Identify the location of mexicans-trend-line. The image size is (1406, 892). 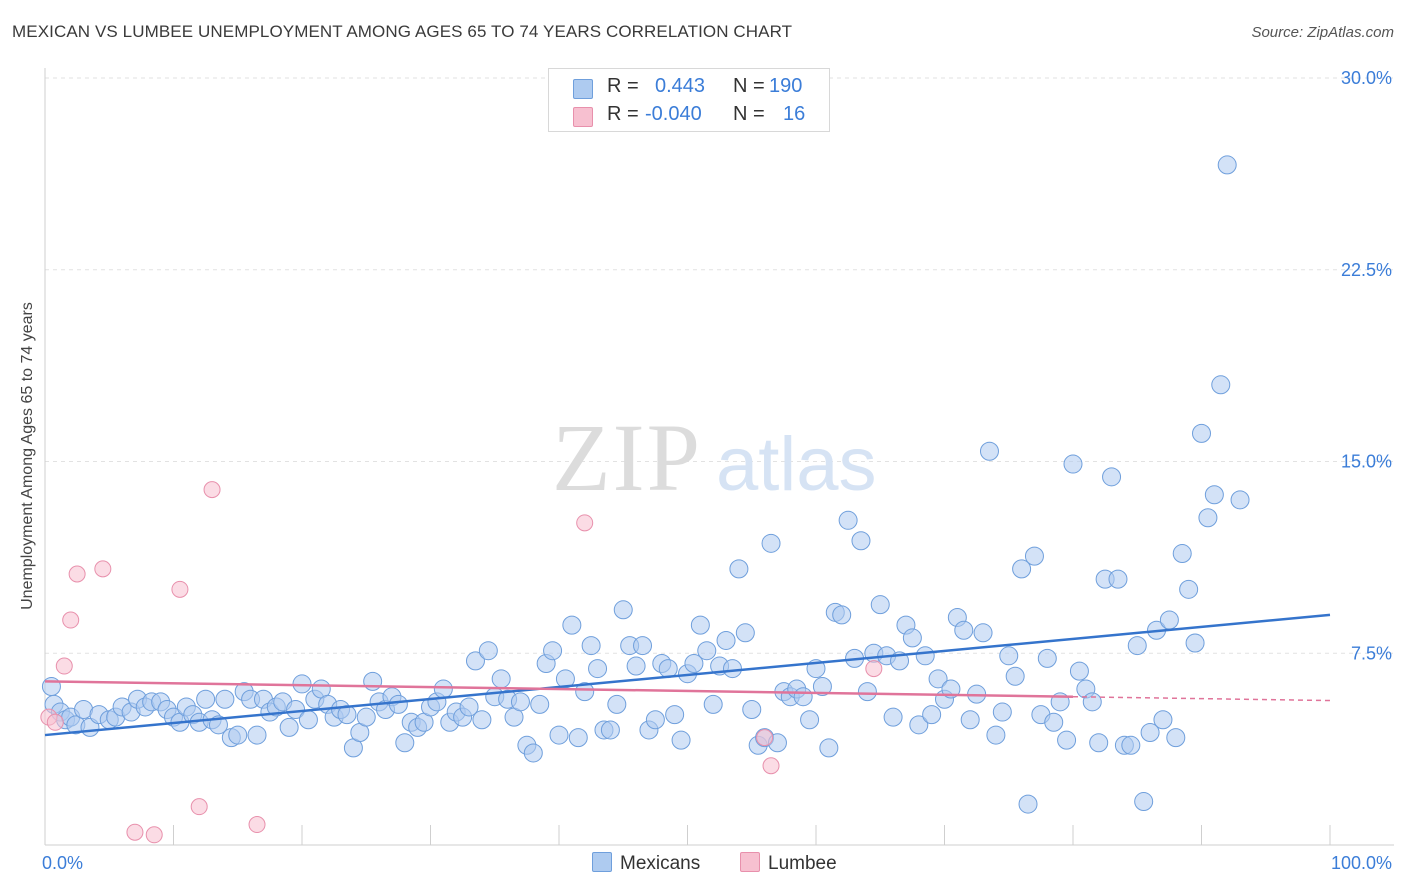
(687, 675).